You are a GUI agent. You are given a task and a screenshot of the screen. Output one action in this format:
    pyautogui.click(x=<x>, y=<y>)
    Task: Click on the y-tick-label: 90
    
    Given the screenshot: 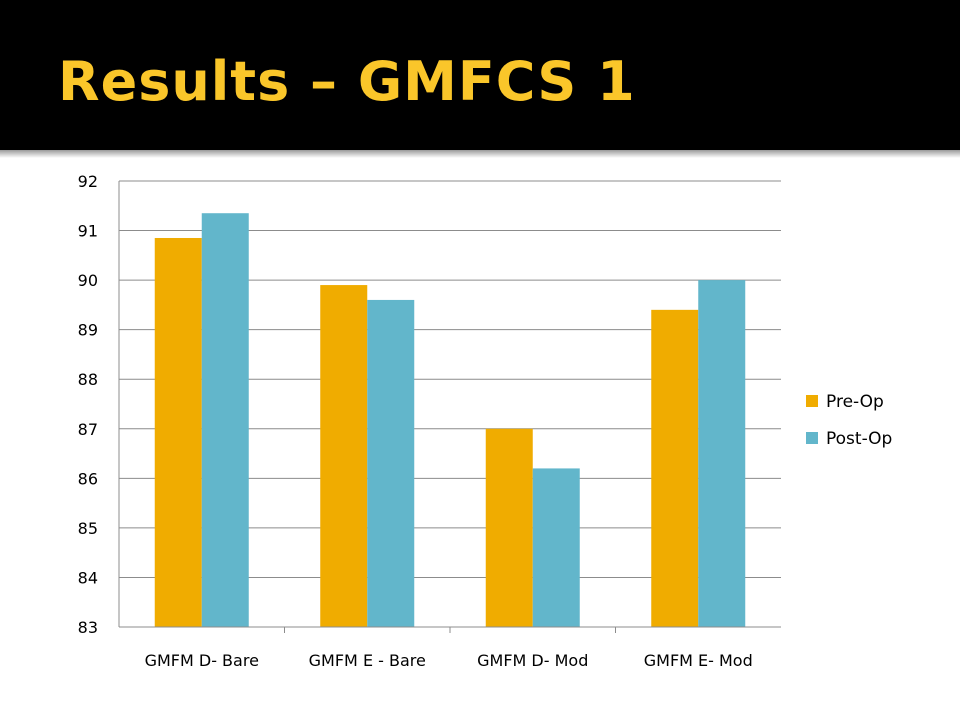 What is the action you would take?
    pyautogui.click(x=88, y=280)
    